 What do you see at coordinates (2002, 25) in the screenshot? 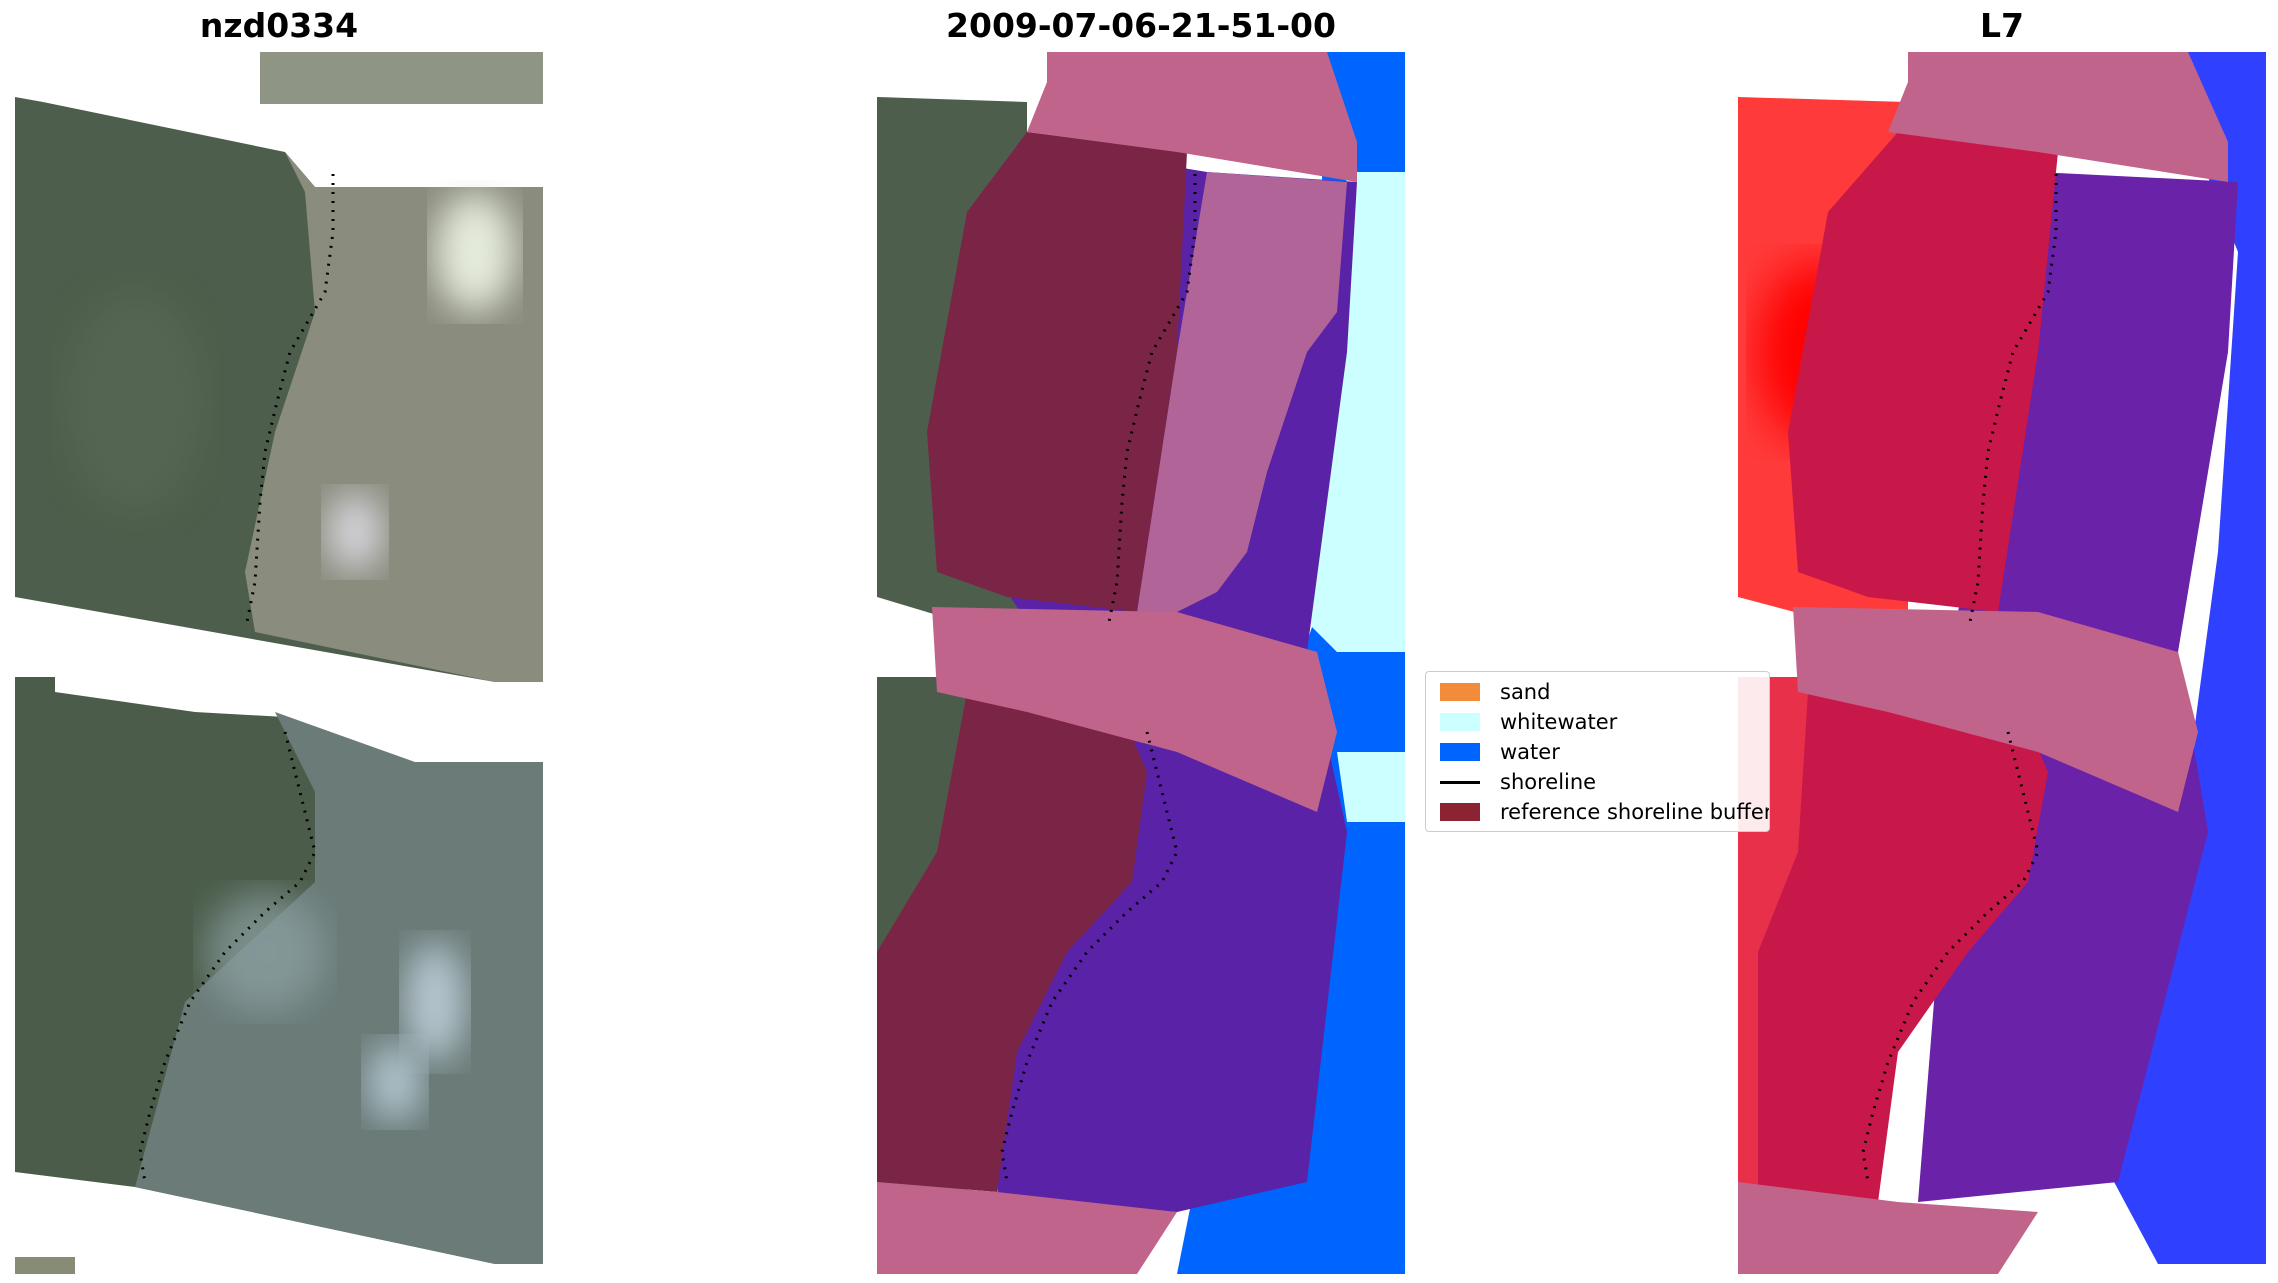
I see `panel-title-index: L7` at bounding box center [2002, 25].